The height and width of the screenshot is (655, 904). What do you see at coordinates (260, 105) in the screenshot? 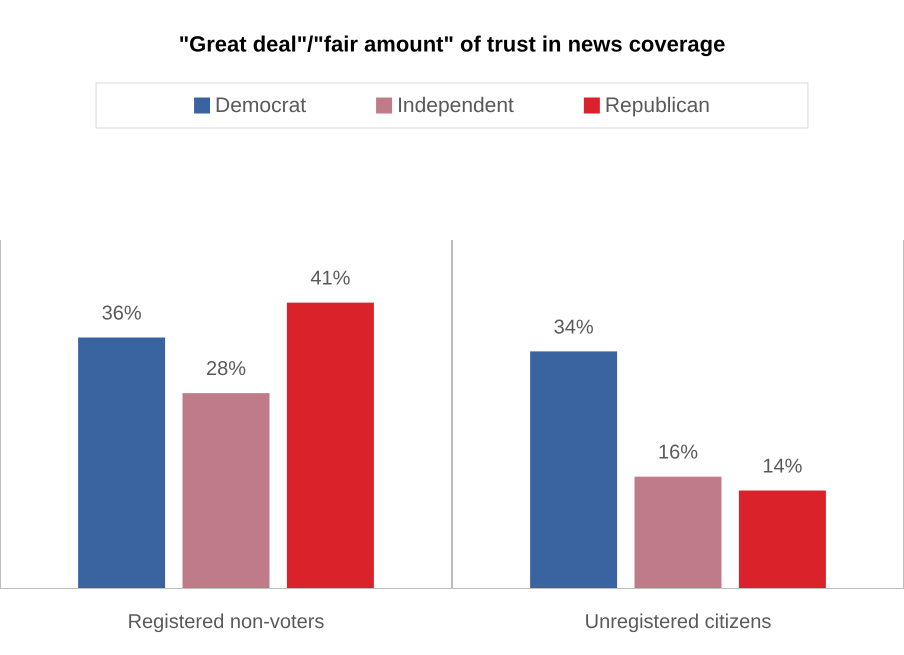
I see `legend-label: Democrat` at bounding box center [260, 105].